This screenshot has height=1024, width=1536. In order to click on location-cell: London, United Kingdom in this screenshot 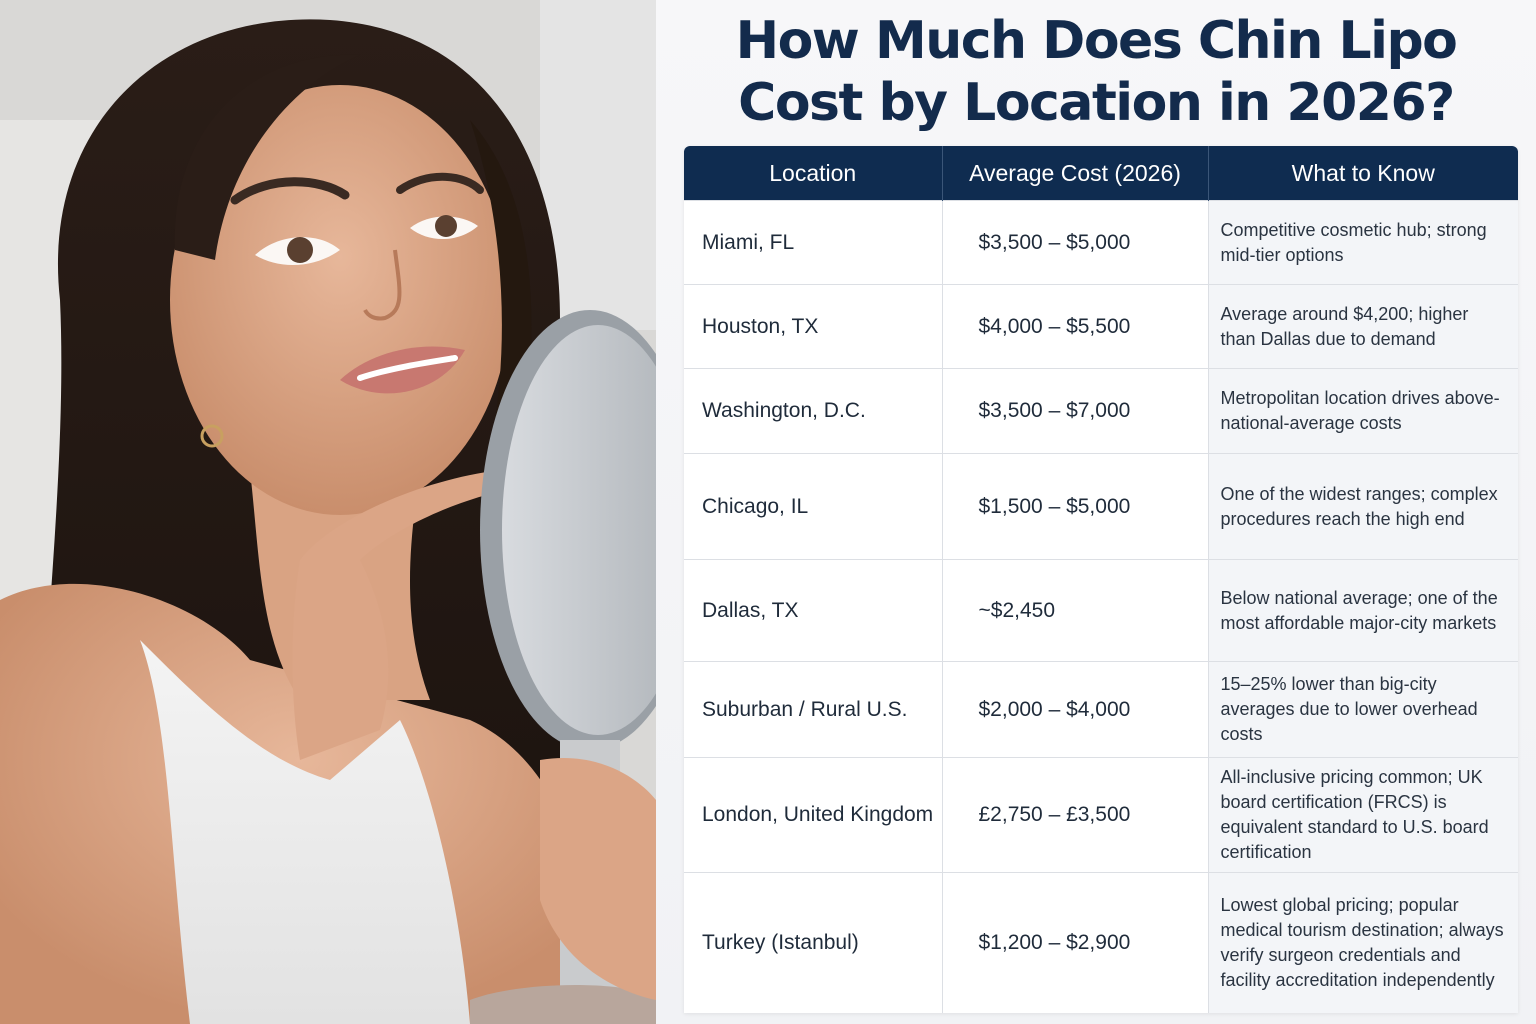, I will do `click(813, 815)`.